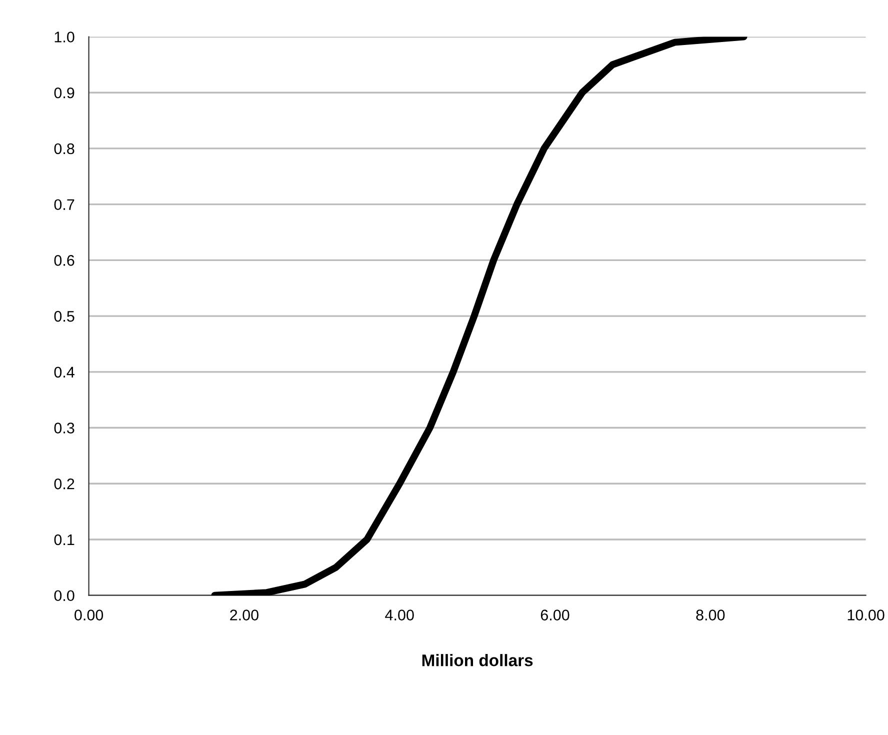  What do you see at coordinates (866, 615) in the screenshot?
I see `x-tick-label: 10.00` at bounding box center [866, 615].